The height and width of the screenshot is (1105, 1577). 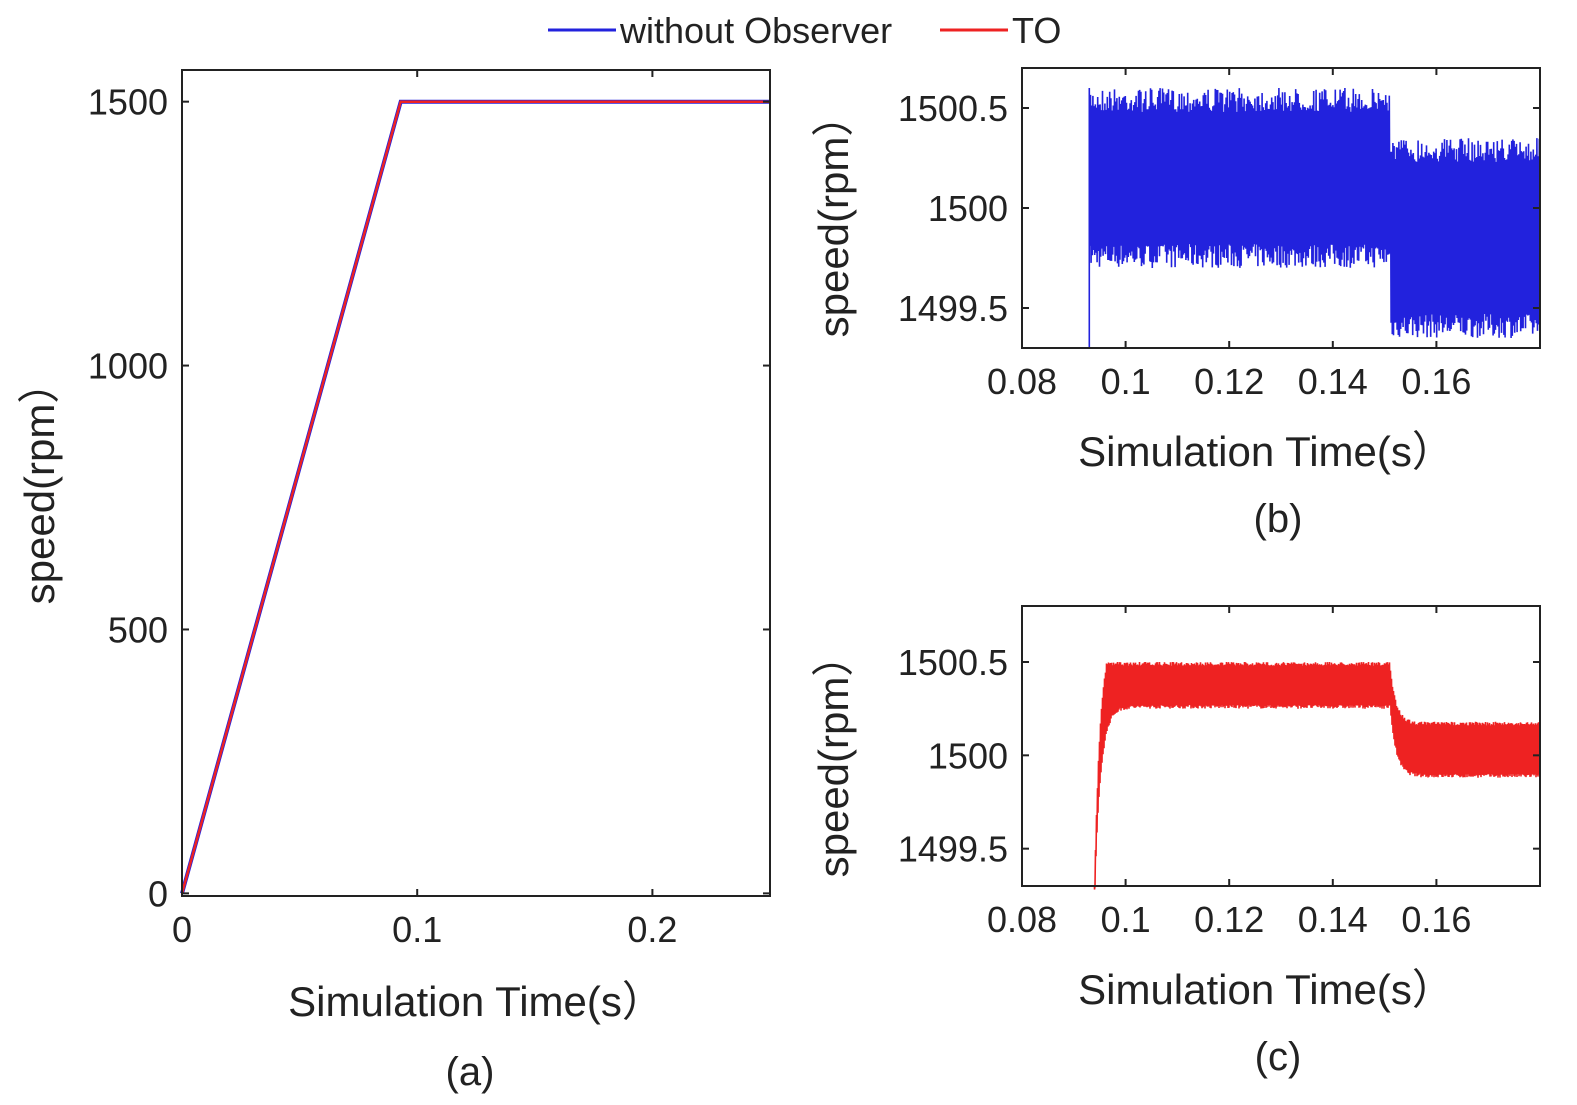 What do you see at coordinates (652, 929) in the screenshot?
I see `panel-a-xtick-label: 0.2` at bounding box center [652, 929].